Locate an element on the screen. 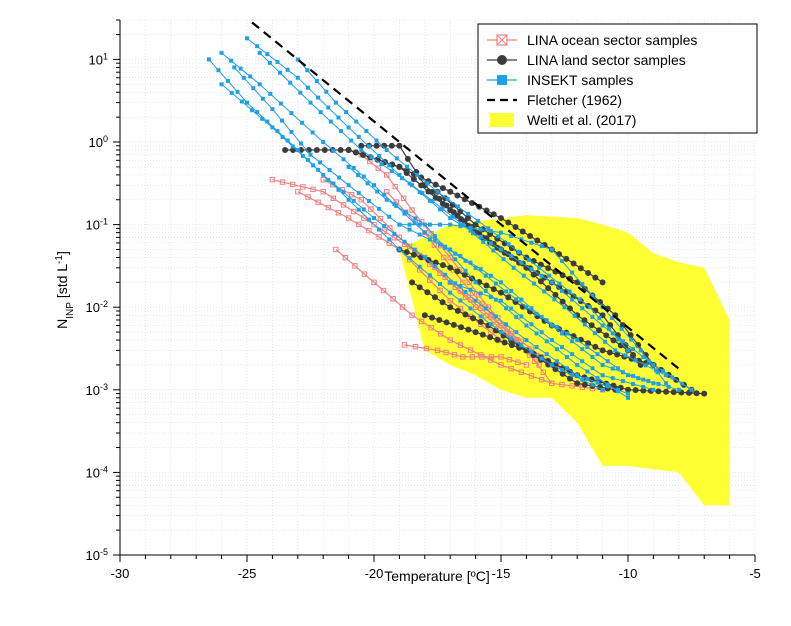 Image resolution: width=791 pixels, height=626 pixels. x-ticks: -30 -25 -20 -15 -10 -5 is located at coordinates (436, 568).